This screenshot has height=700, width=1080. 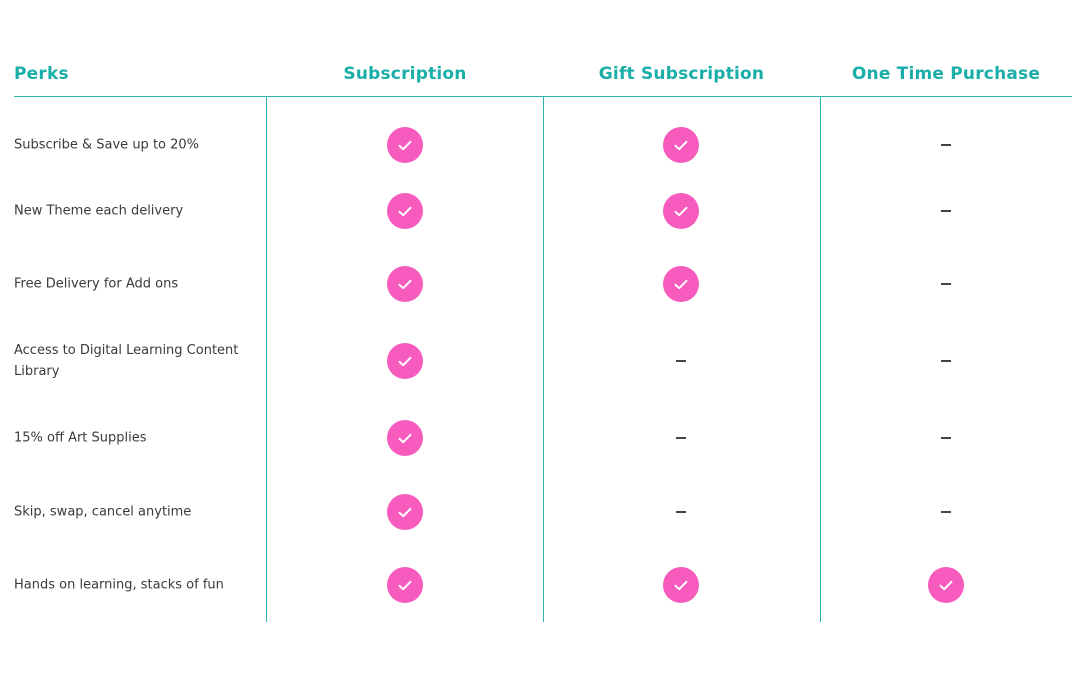 I want to click on perk-label: New Theme each delivery, so click(x=99, y=211).